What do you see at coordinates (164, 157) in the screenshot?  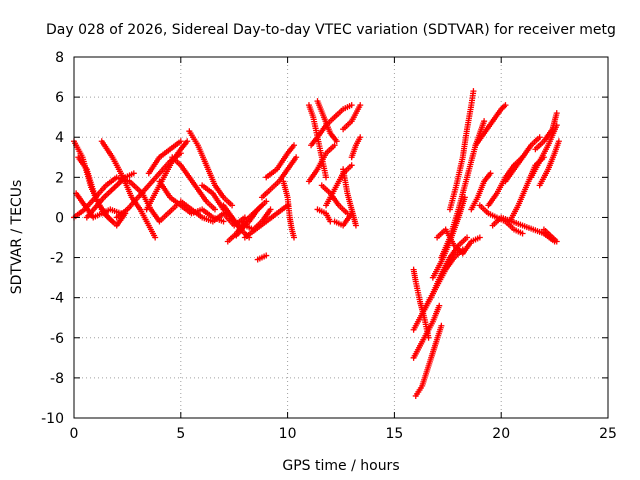 I see `series-t10` at bounding box center [164, 157].